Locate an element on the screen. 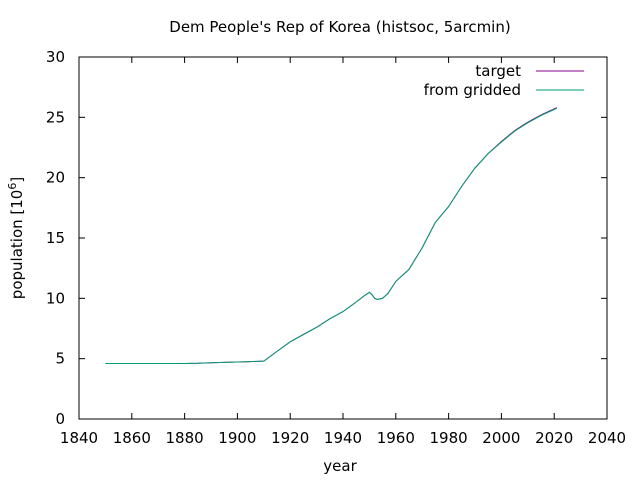 This screenshot has width=640, height=480. y-axis-label-exponent: 6 is located at coordinates (12, 186).